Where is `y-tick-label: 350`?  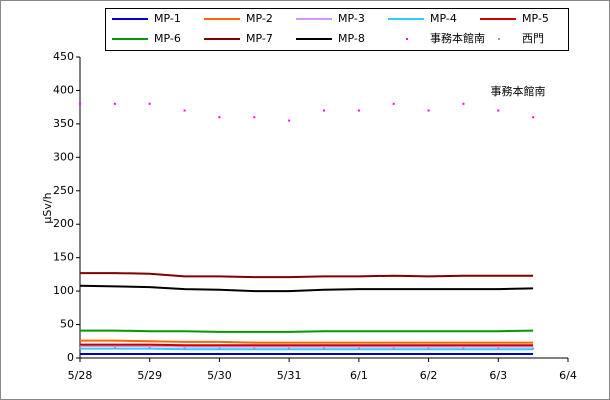
y-tick-label: 350 is located at coordinates (63, 123).